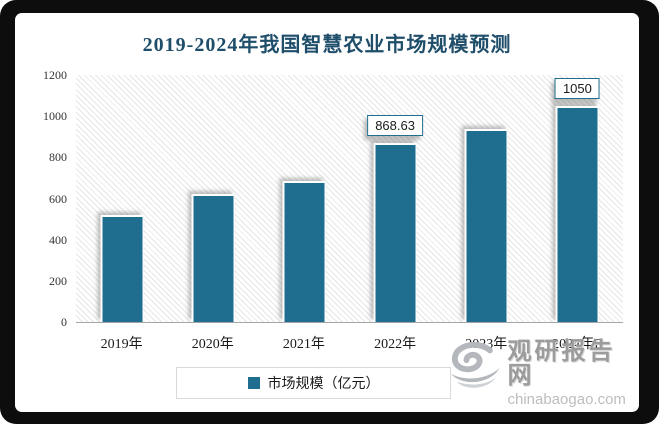 This screenshot has width=659, height=424. Describe the element at coordinates (349, 342) in the screenshot. I see `x-axis: 2019年 2020年 2021年 2022年 2023年 2024年E` at that location.